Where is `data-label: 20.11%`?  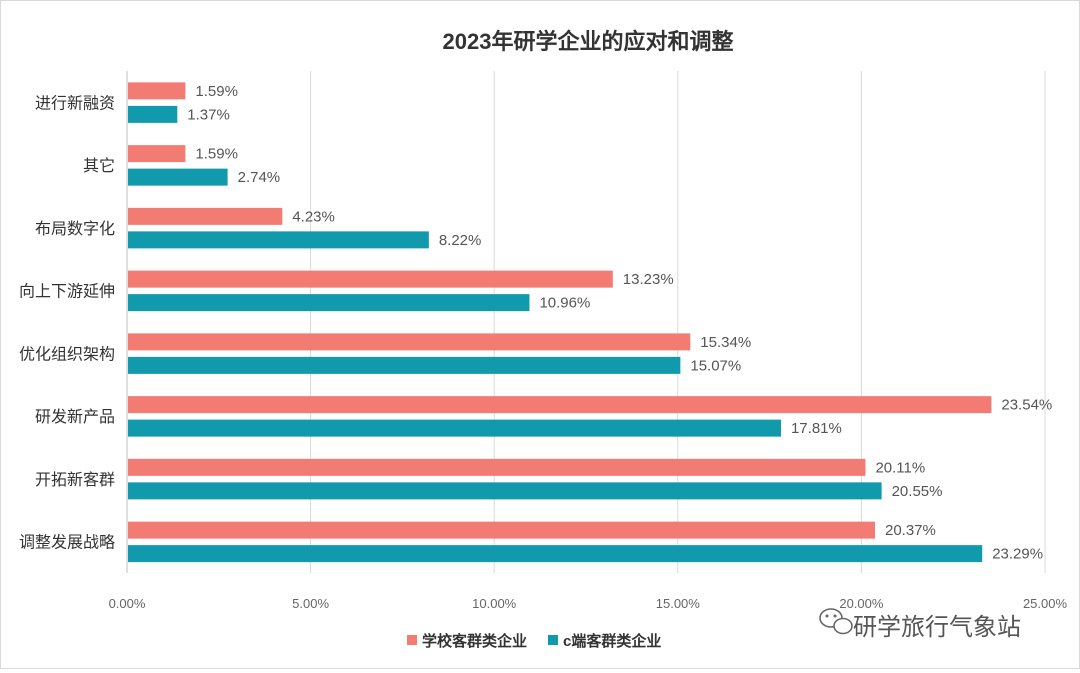
data-label: 20.11% is located at coordinates (900, 467).